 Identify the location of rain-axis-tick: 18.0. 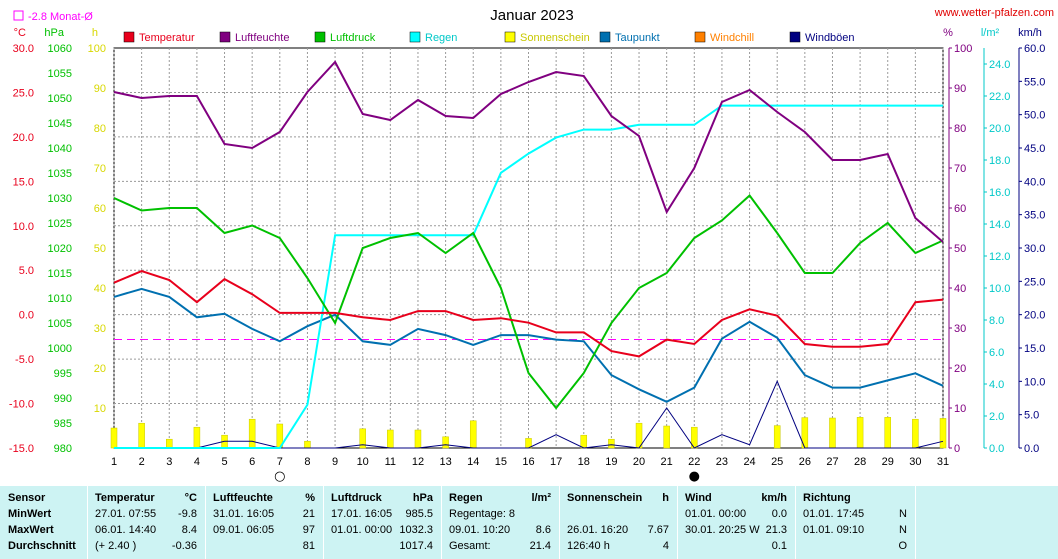
(999, 161).